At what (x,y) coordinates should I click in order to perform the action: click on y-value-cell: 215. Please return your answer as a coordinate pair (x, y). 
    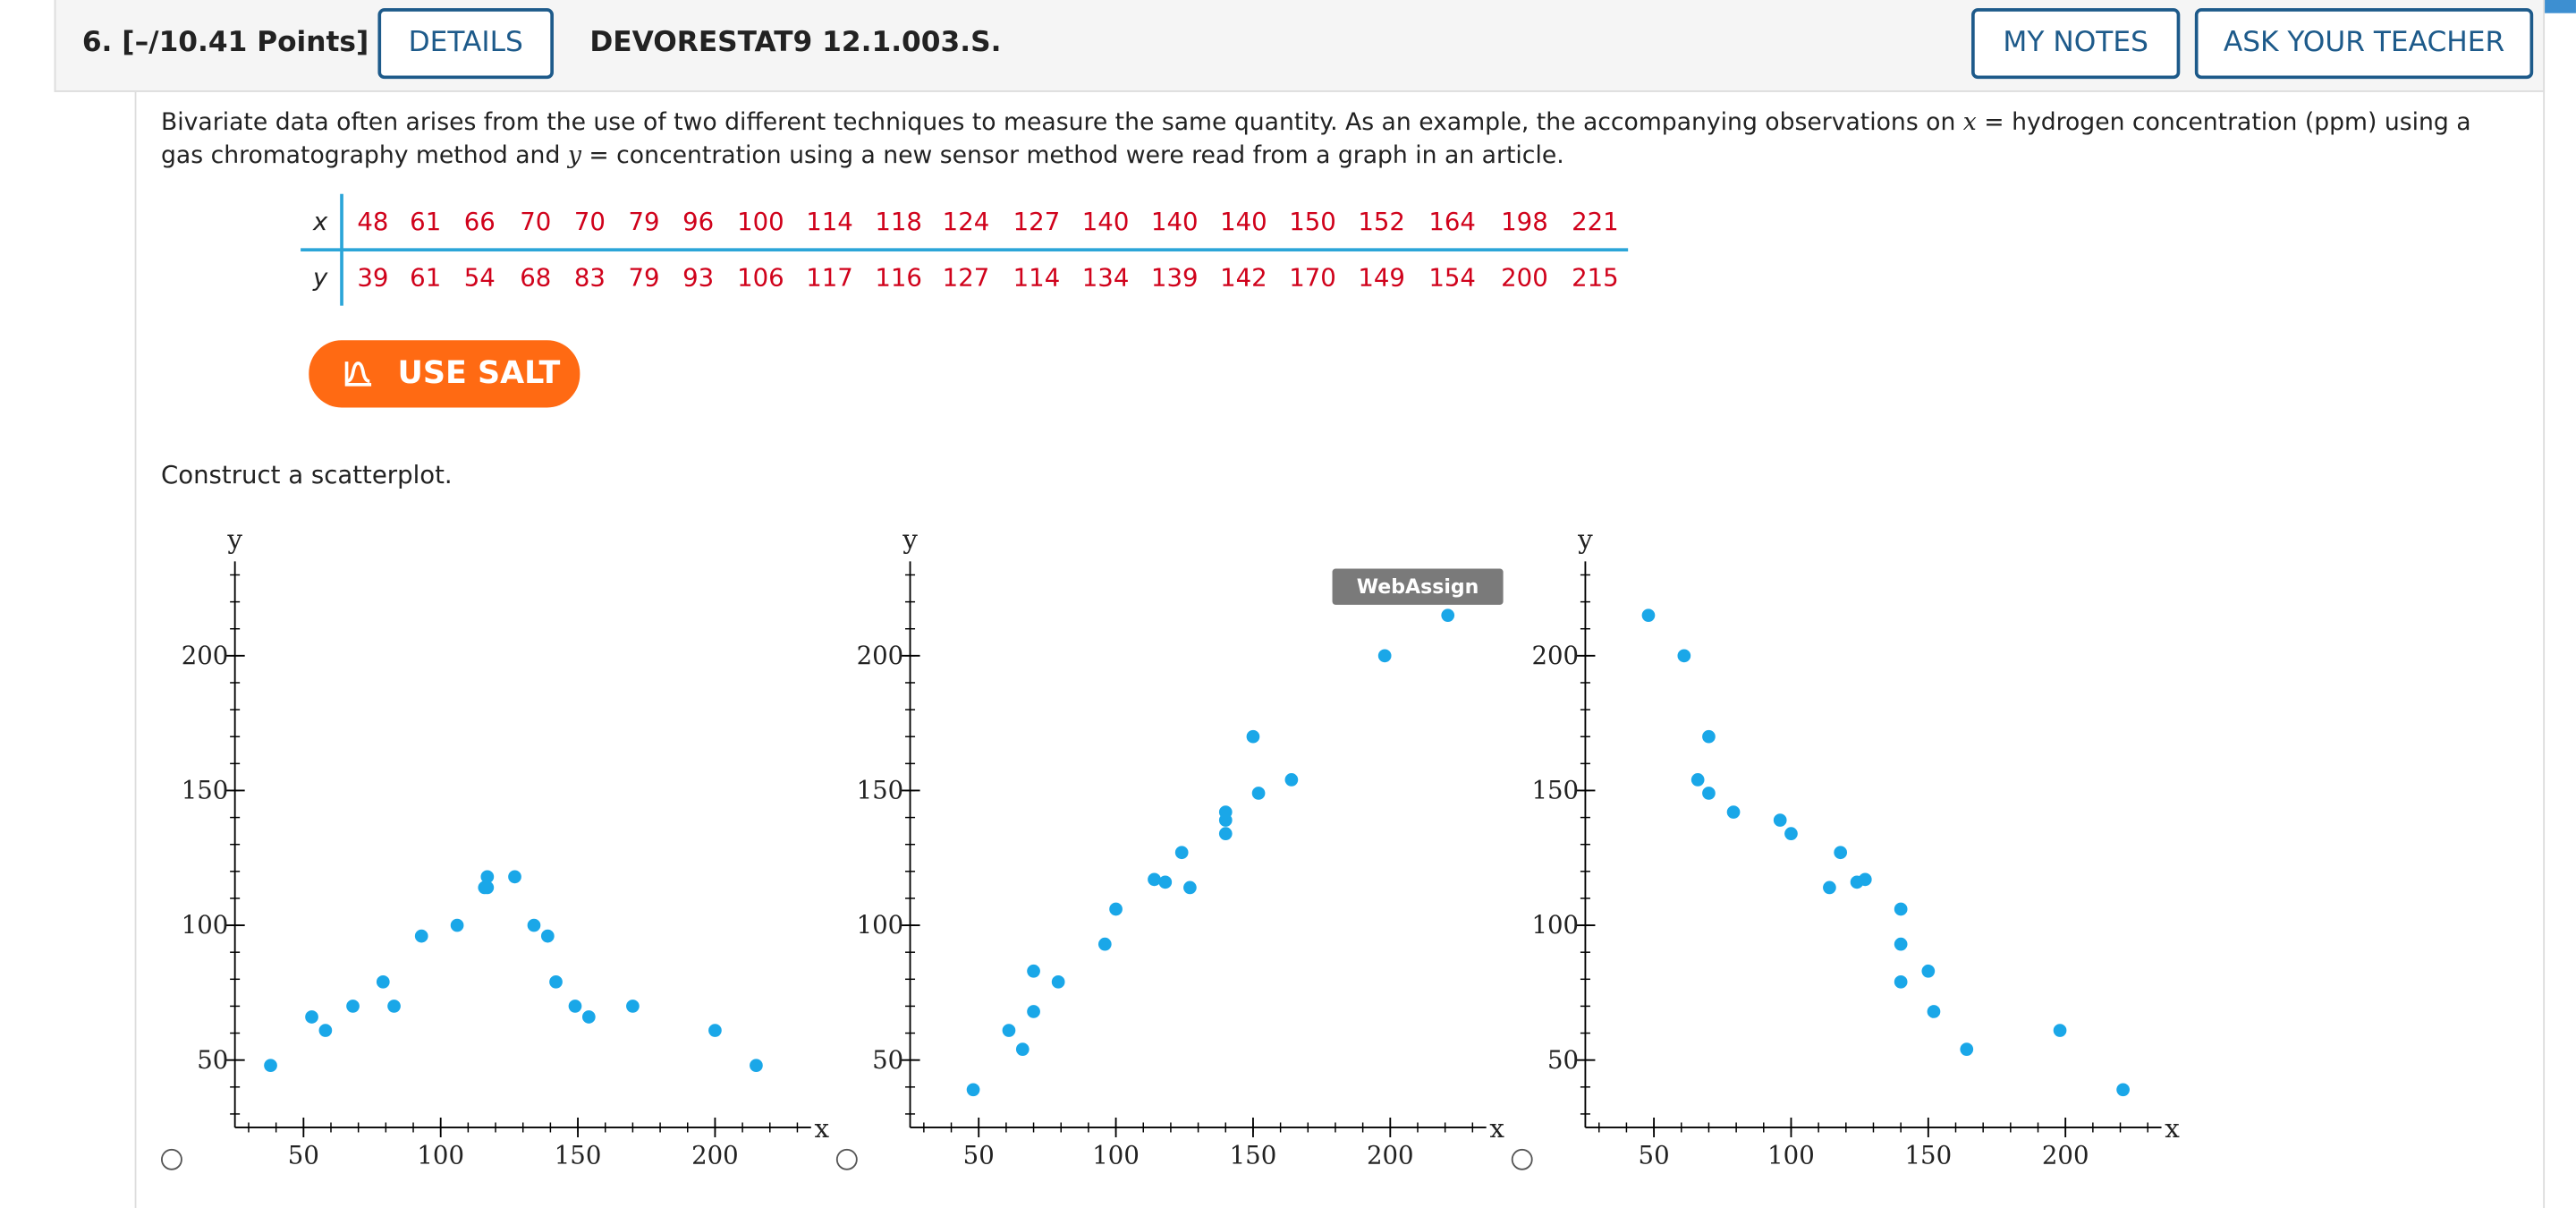
    Looking at the image, I should click on (1595, 277).